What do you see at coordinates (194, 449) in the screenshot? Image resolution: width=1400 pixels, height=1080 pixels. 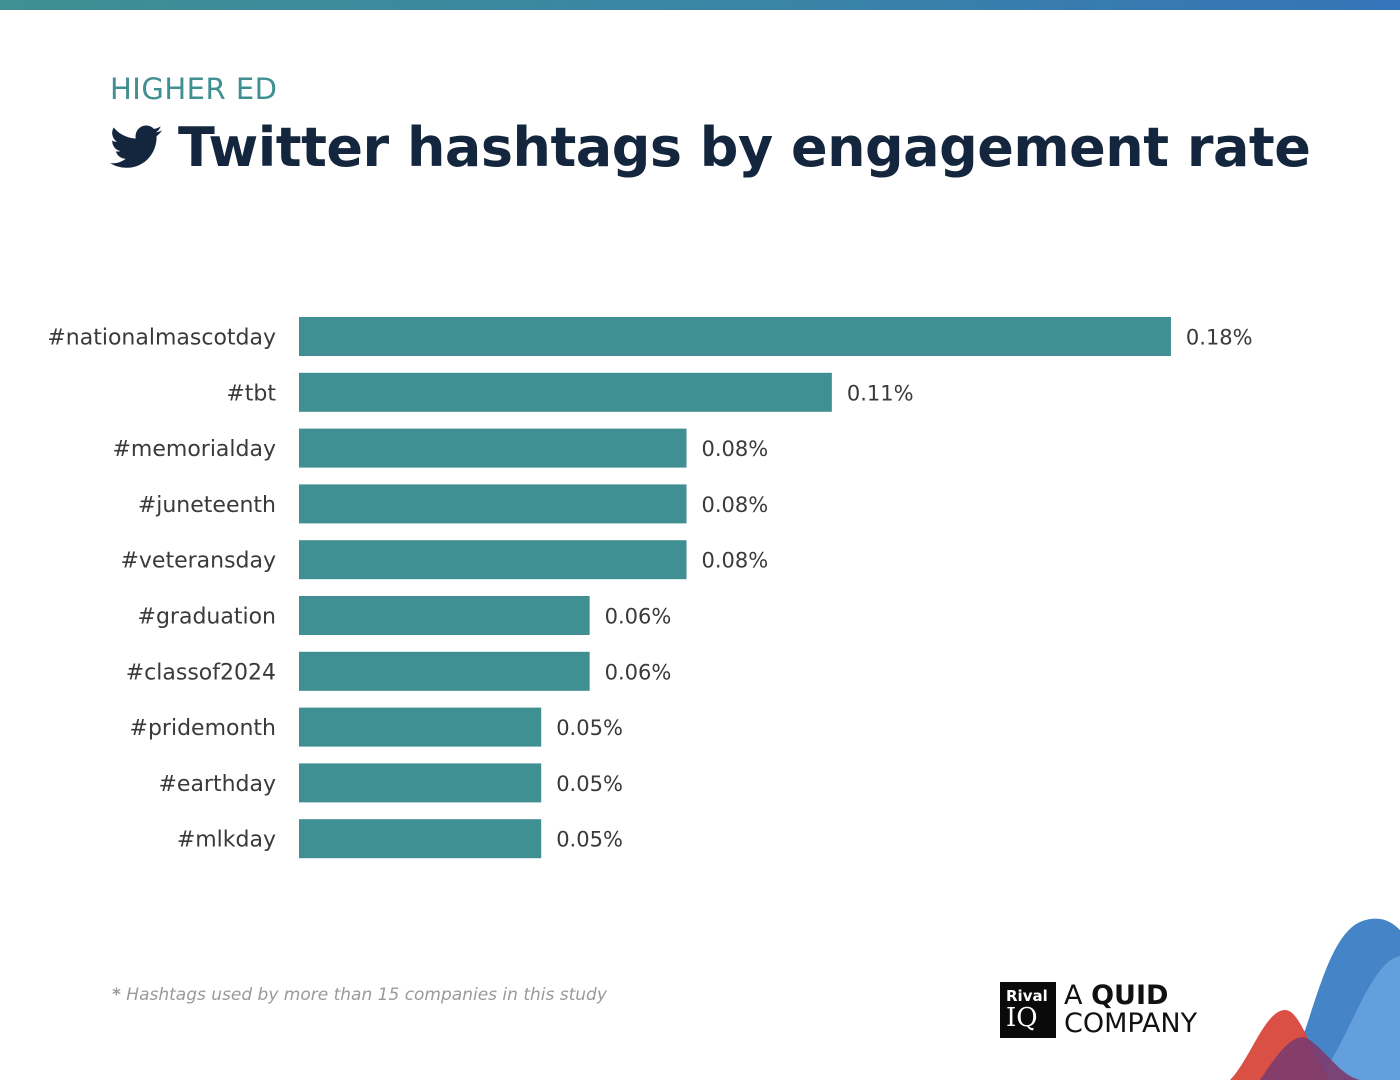 I see `category-tick-label: #memorialday` at bounding box center [194, 449].